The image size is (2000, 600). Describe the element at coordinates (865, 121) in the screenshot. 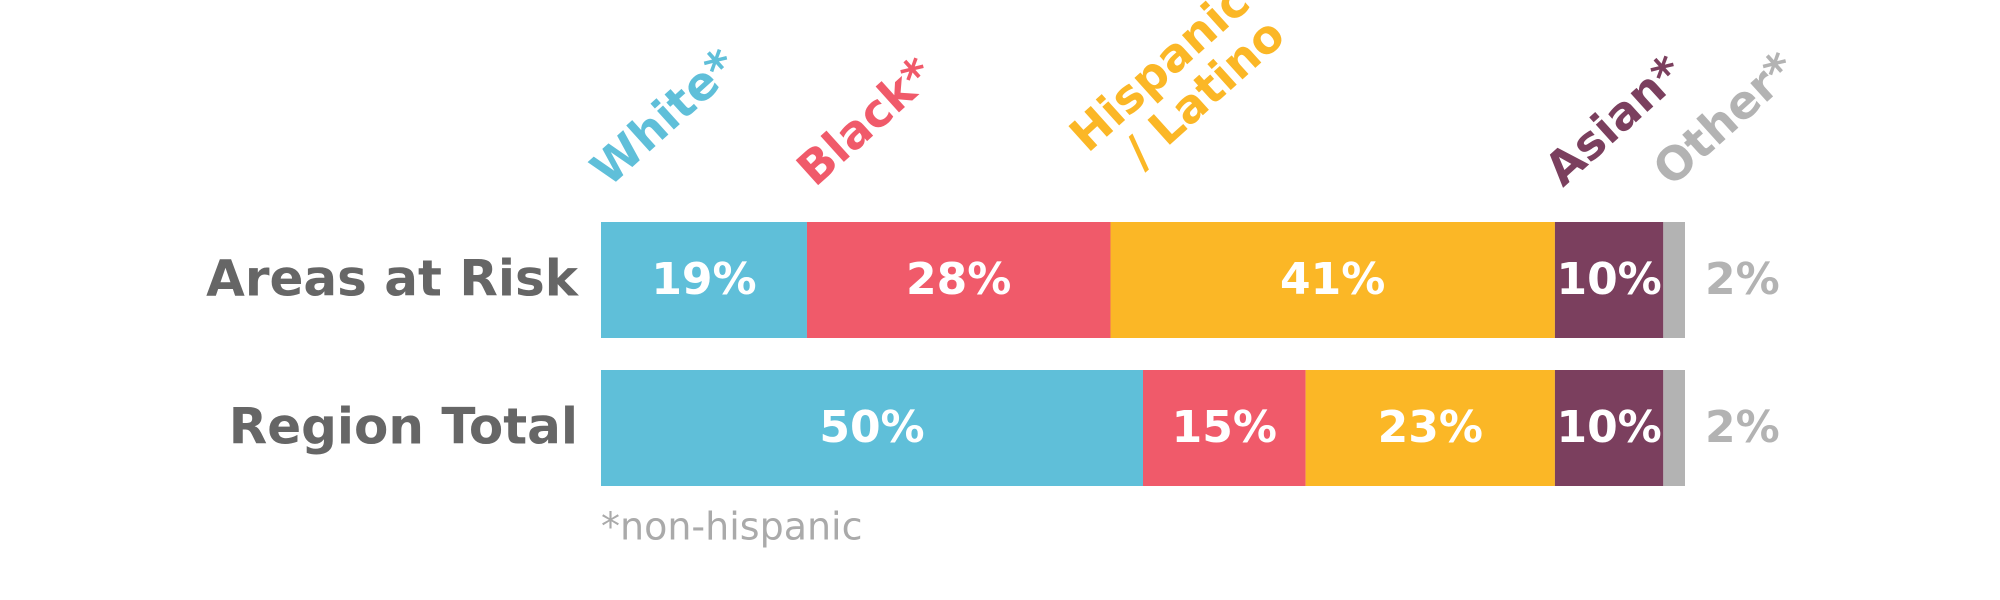

I see `legend-label: Black*` at that location.